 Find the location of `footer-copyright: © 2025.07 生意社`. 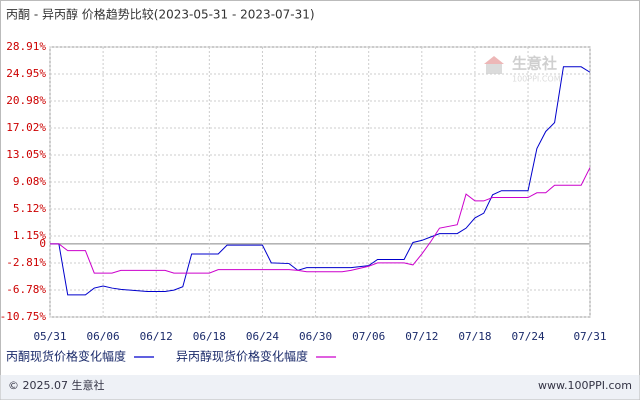

footer-copyright: © 2025.07 生意社 is located at coordinates (56, 385).